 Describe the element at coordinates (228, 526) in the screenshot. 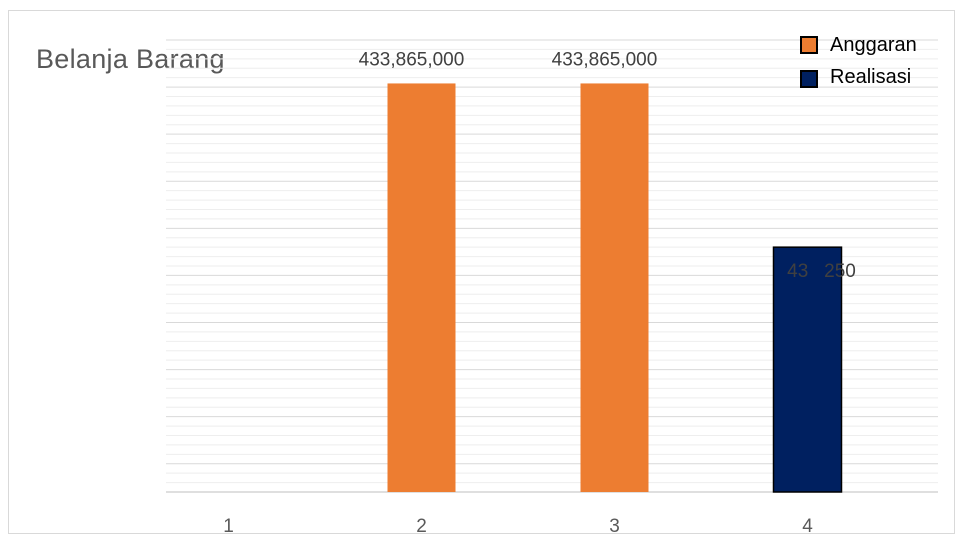

I see `x-tick-label: 1` at that location.